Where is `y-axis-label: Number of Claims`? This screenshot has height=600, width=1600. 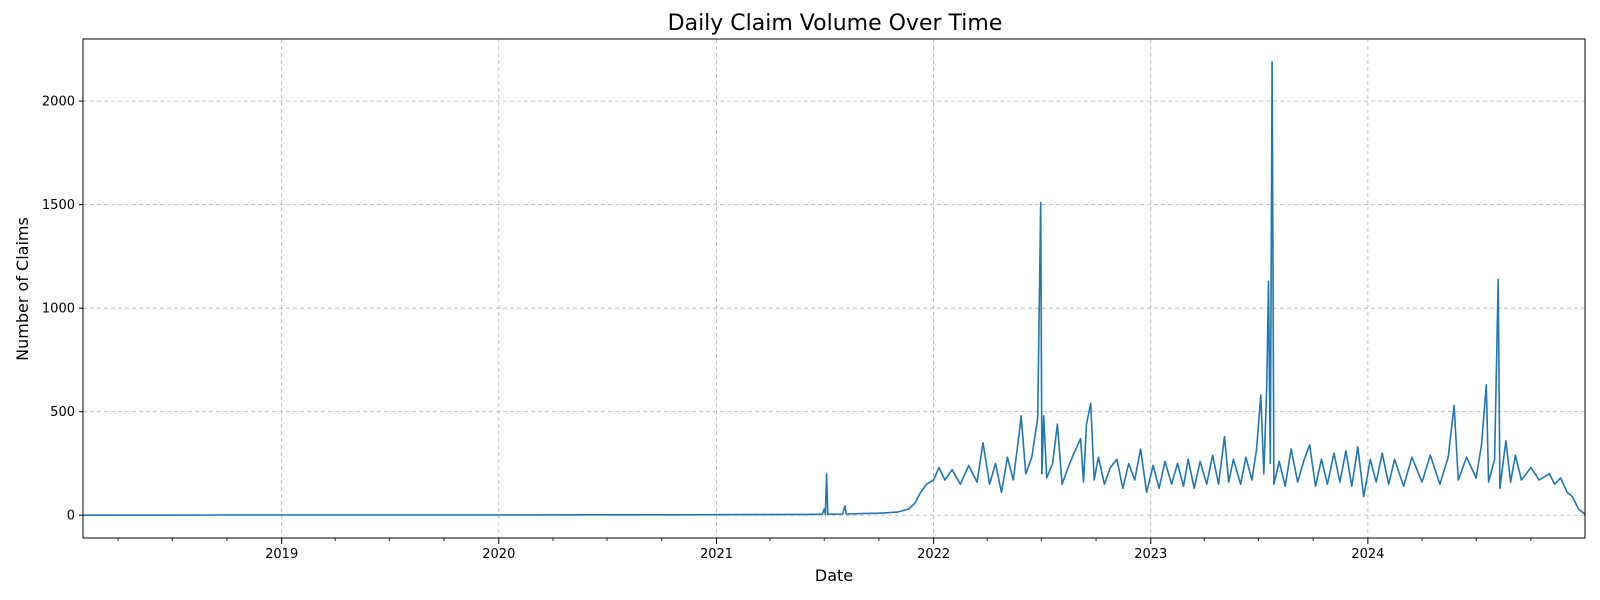 y-axis-label: Number of Claims is located at coordinates (22, 289).